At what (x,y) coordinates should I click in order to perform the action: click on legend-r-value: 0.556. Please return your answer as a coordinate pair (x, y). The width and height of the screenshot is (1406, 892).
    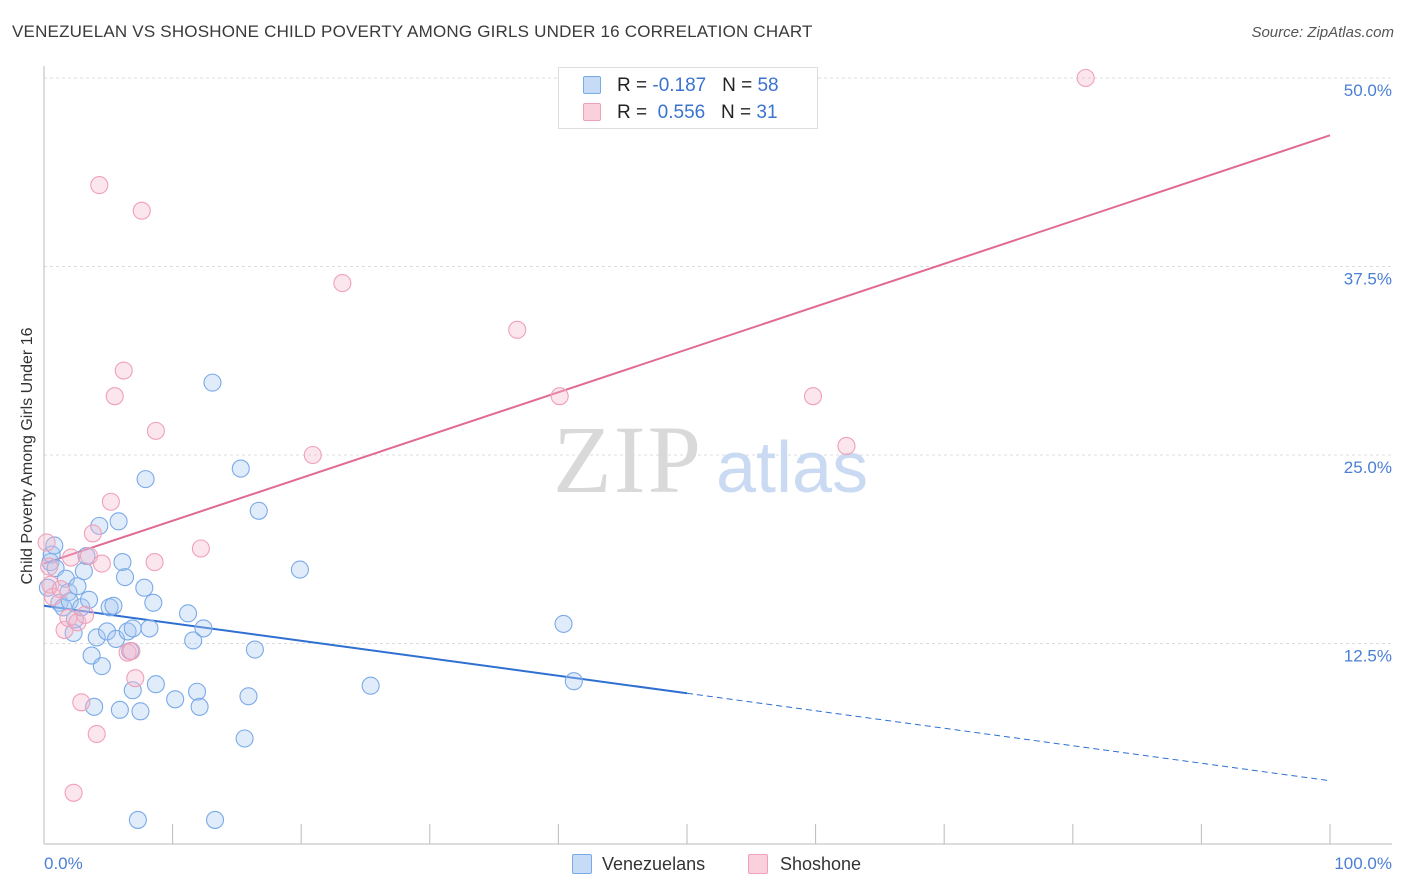
    Looking at the image, I should click on (679, 112).